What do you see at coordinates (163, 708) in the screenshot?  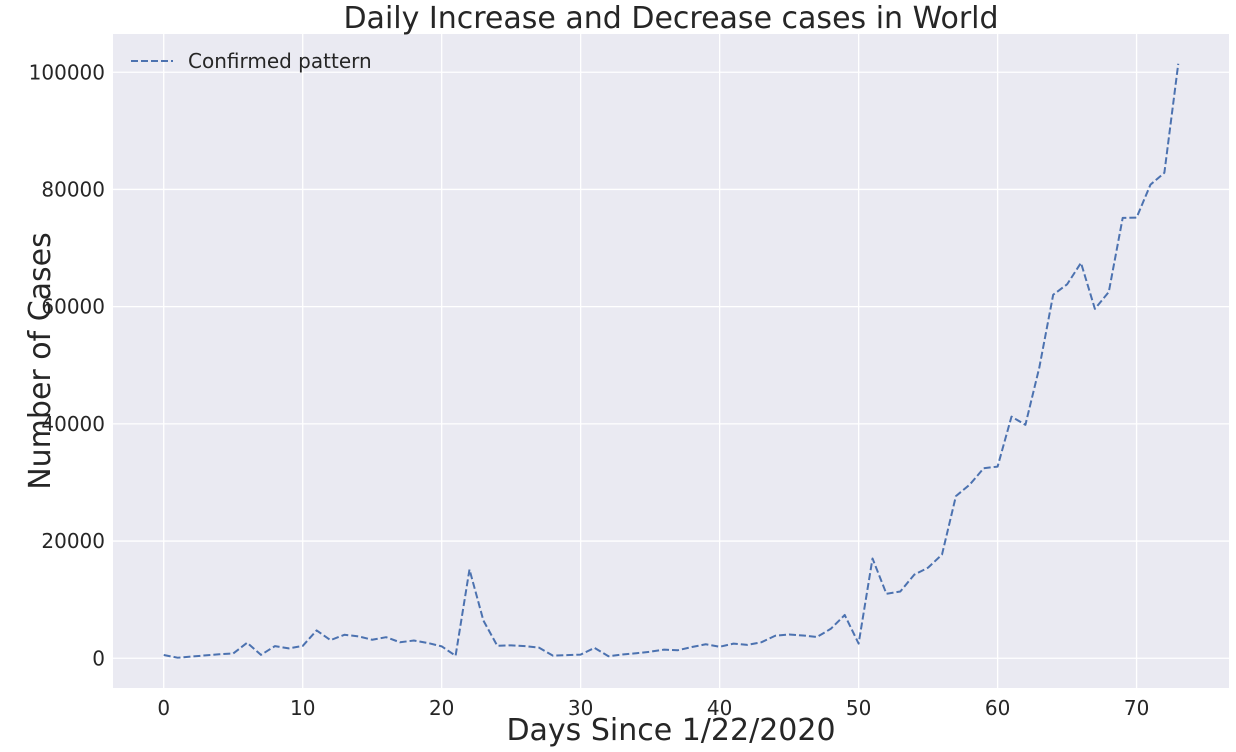 I see `x-tick-label: 0` at bounding box center [163, 708].